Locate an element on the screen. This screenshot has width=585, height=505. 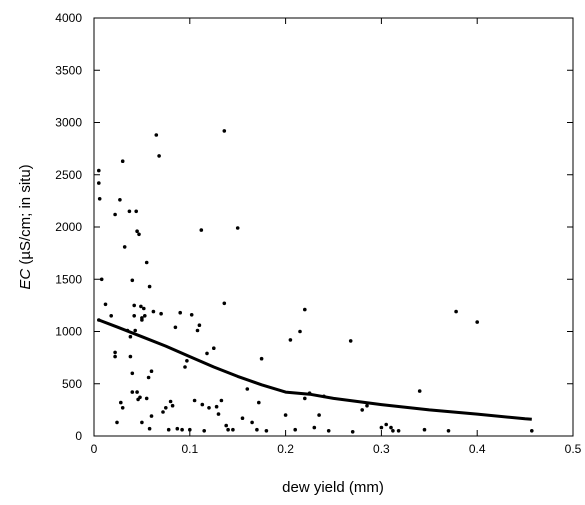
y-tick-label: 3500 is located at coordinates (68, 70).